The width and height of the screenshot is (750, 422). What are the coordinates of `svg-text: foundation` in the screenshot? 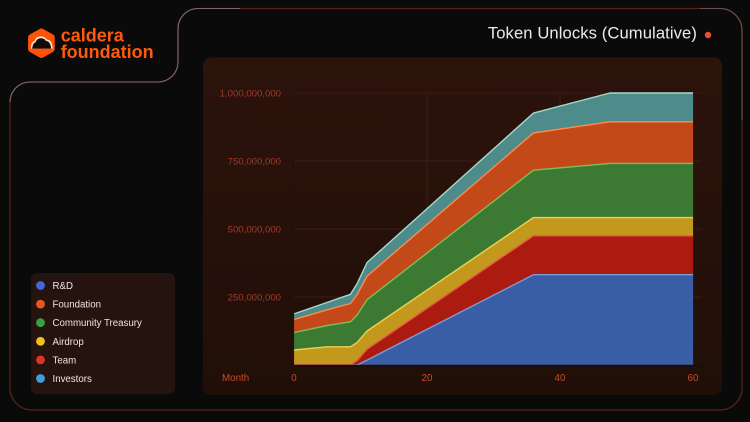 It's located at (107, 52).